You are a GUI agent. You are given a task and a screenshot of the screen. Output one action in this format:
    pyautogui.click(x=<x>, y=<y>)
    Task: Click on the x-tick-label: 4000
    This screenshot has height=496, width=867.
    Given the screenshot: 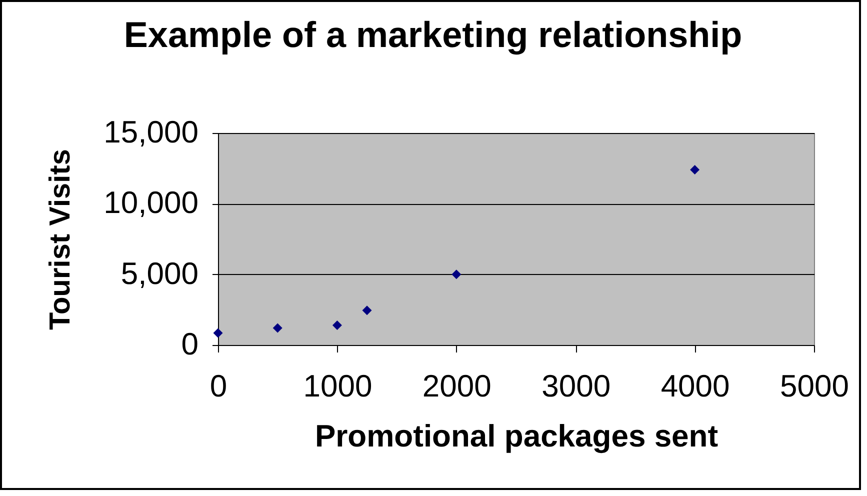 What is the action you would take?
    pyautogui.click(x=695, y=386)
    